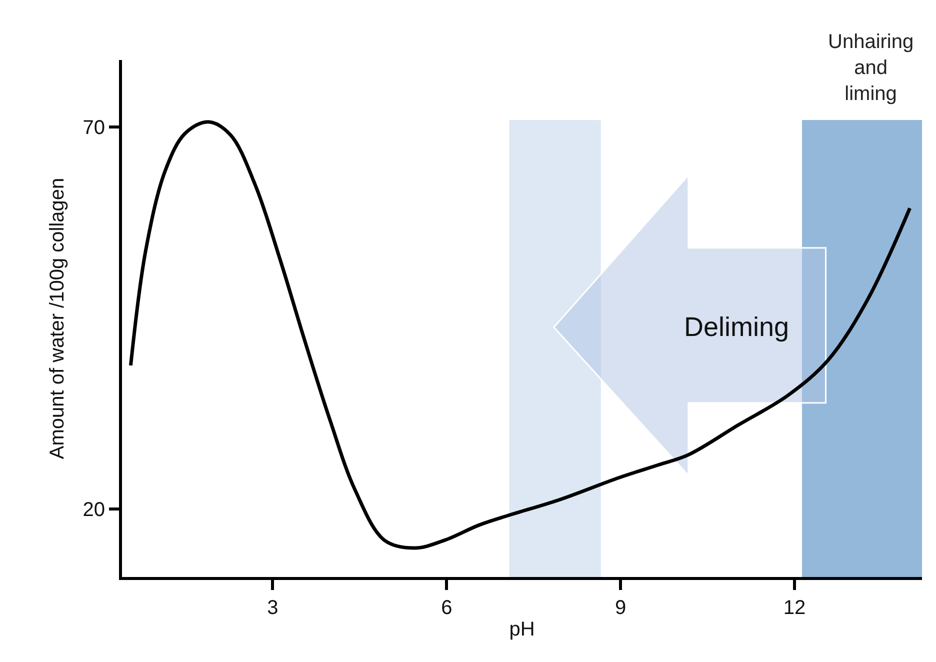 Image resolution: width=936 pixels, height=662 pixels. I want to click on x-tick-label: 12, so click(794, 608).